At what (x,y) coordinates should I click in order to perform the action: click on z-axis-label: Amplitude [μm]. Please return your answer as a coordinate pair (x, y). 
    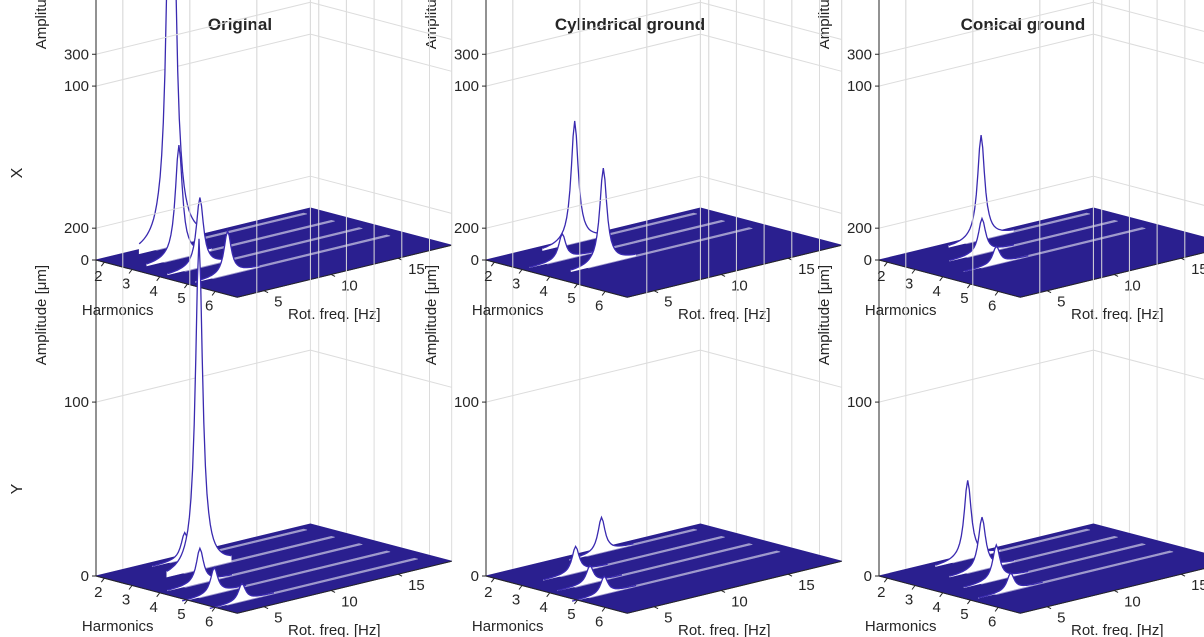
    Looking at the image, I should click on (431, 315).